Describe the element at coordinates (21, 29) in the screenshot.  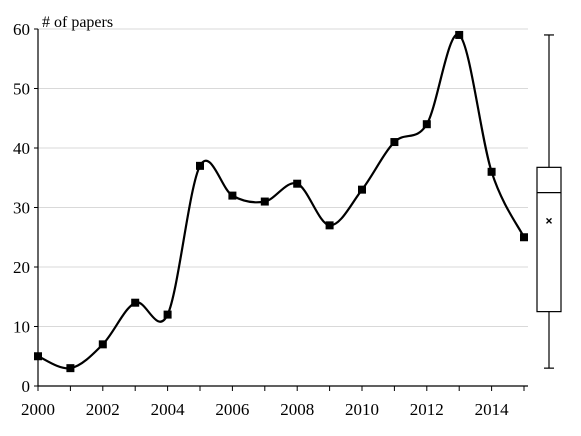
I see `y-tick-label: 60` at that location.